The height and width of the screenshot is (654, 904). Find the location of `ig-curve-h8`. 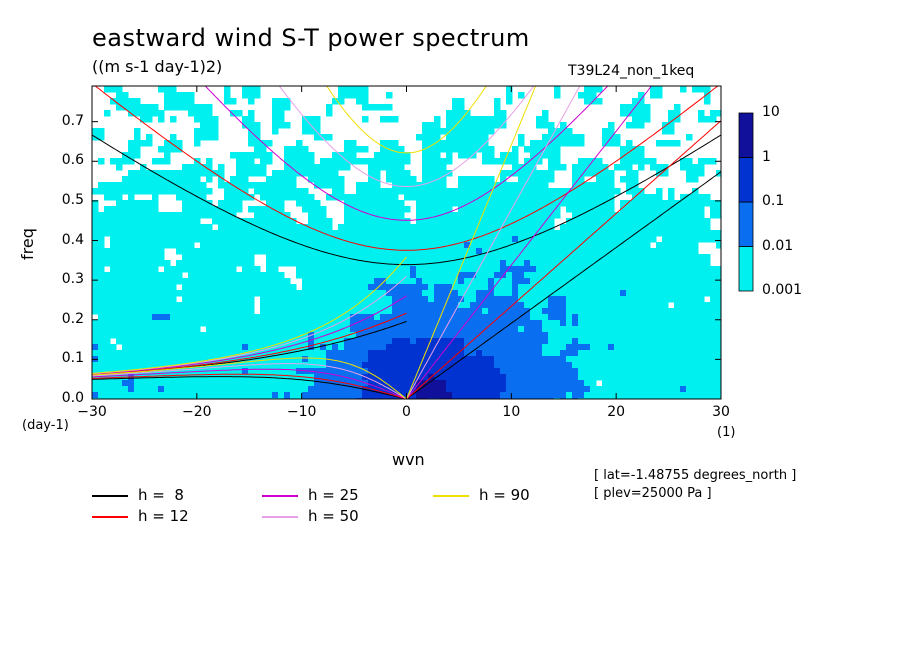

ig-curve-h8 is located at coordinates (406, 200).